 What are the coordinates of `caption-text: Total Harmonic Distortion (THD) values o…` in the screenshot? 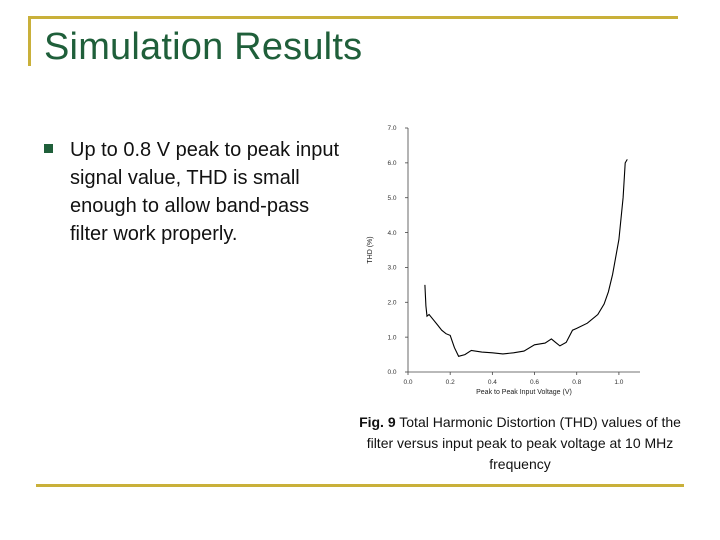 It's located at (523, 443).